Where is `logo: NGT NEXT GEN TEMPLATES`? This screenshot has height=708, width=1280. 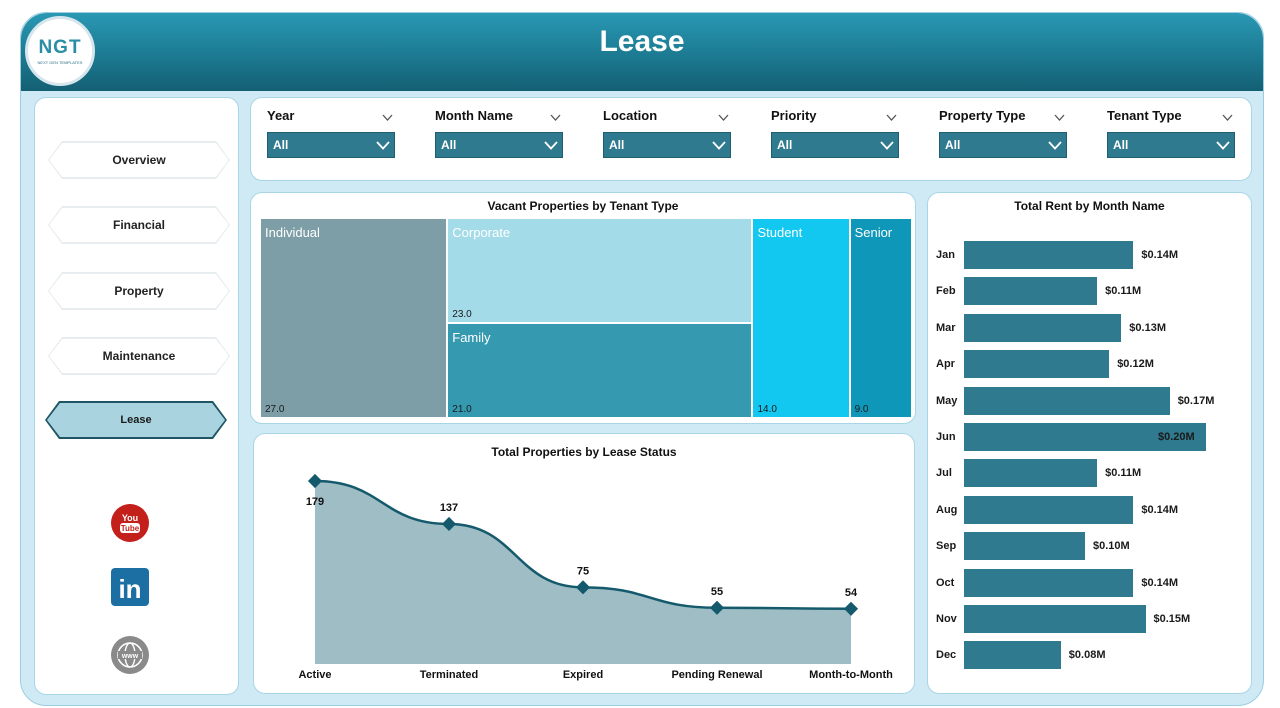
logo: NGT NEXT GEN TEMPLATES is located at coordinates (60, 51).